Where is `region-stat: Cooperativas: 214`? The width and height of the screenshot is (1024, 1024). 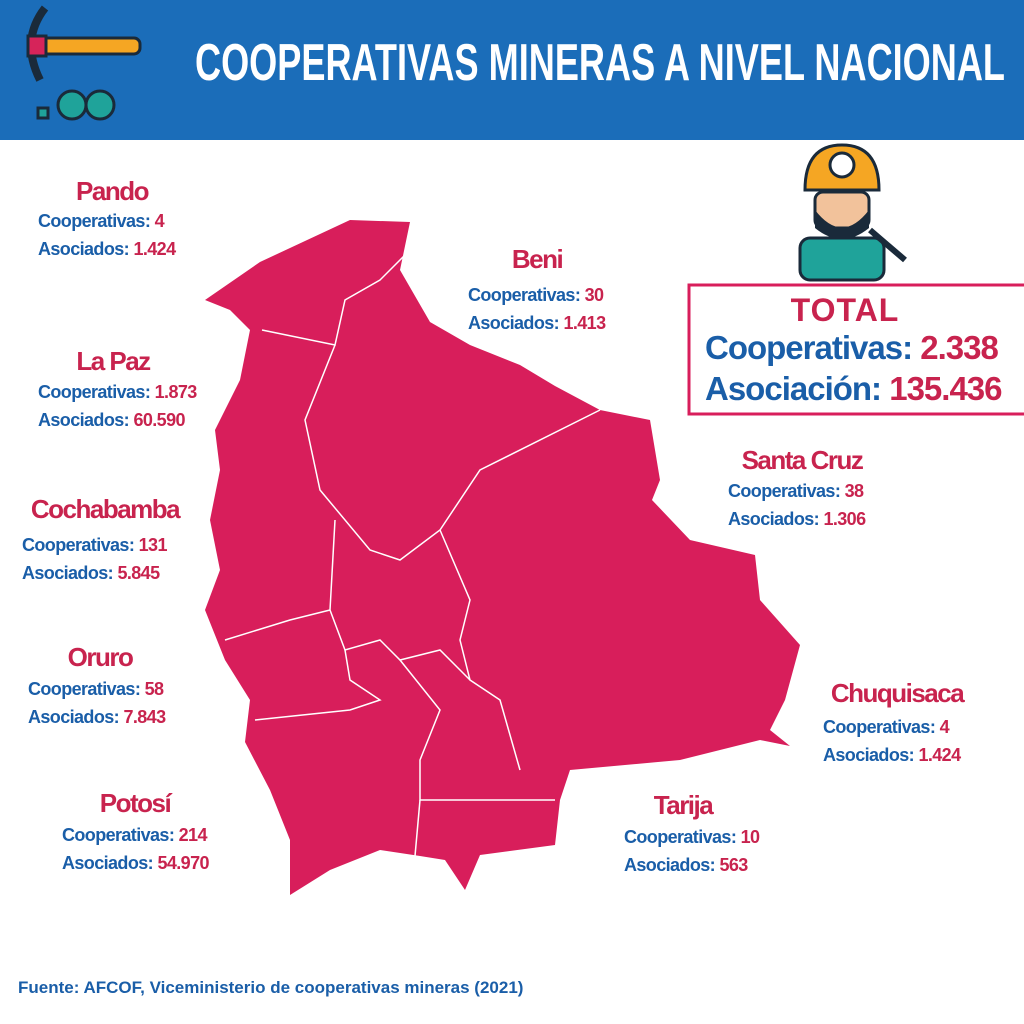
region-stat: Cooperativas: 214 is located at coordinates (134, 835).